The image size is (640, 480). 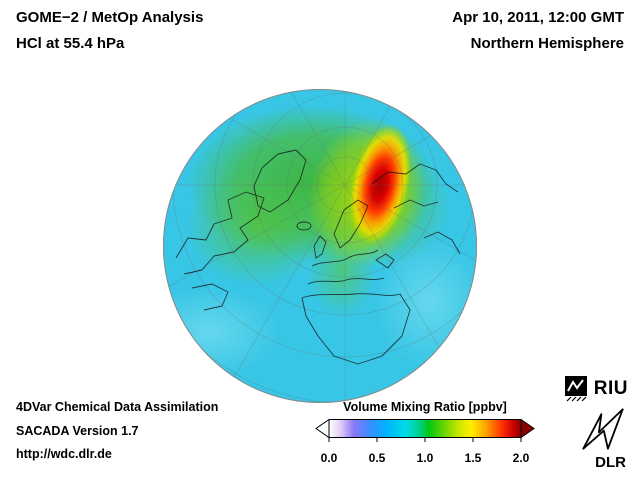 What do you see at coordinates (377, 458) in the screenshot?
I see `colorbar-tick: 0.5` at bounding box center [377, 458].